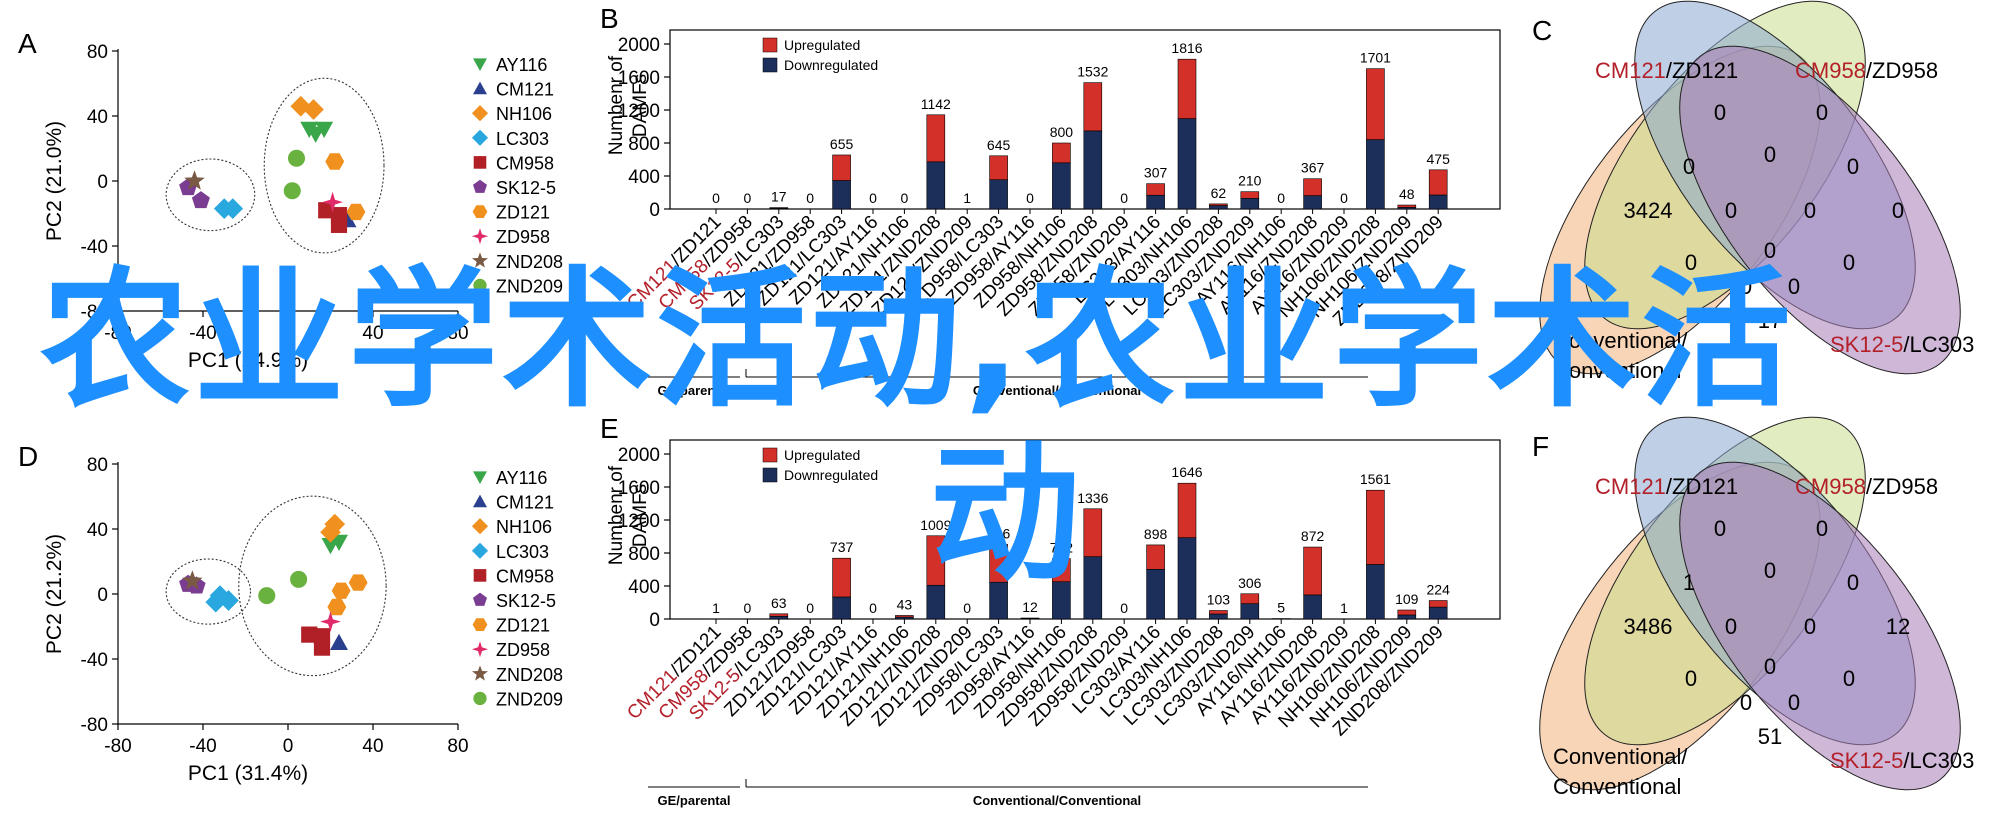  Describe the element at coordinates (523, 237) in the screenshot. I see `legend-label: ZD958` at that location.